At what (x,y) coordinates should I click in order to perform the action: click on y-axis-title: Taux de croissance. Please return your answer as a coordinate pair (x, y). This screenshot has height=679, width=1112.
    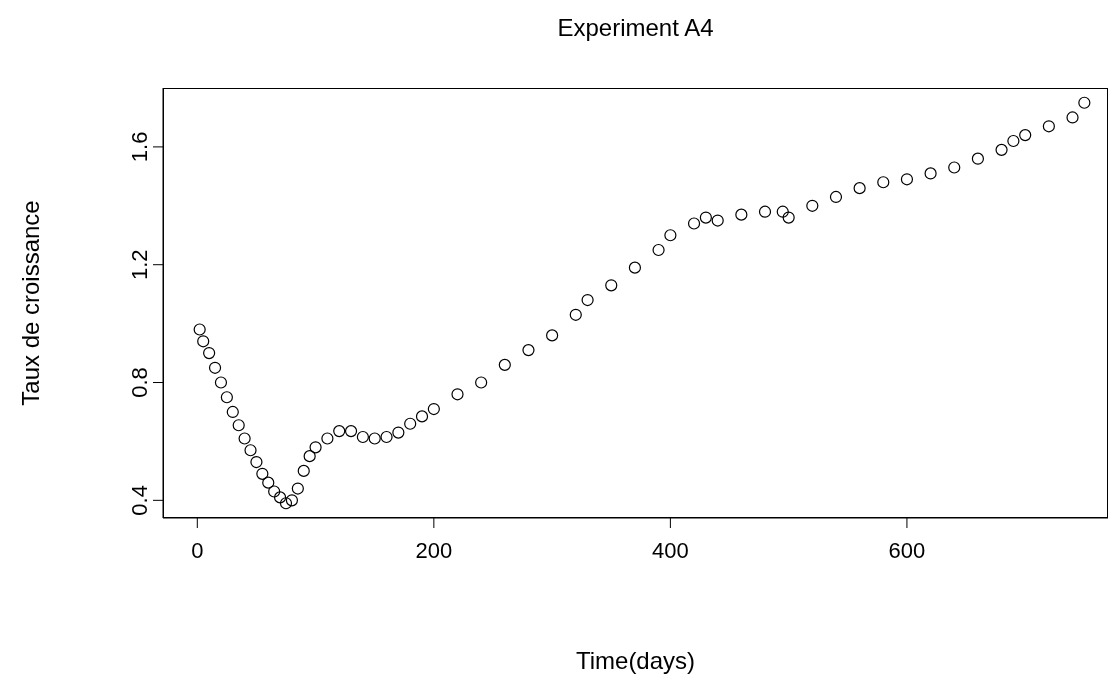
    Looking at the image, I should click on (30, 303).